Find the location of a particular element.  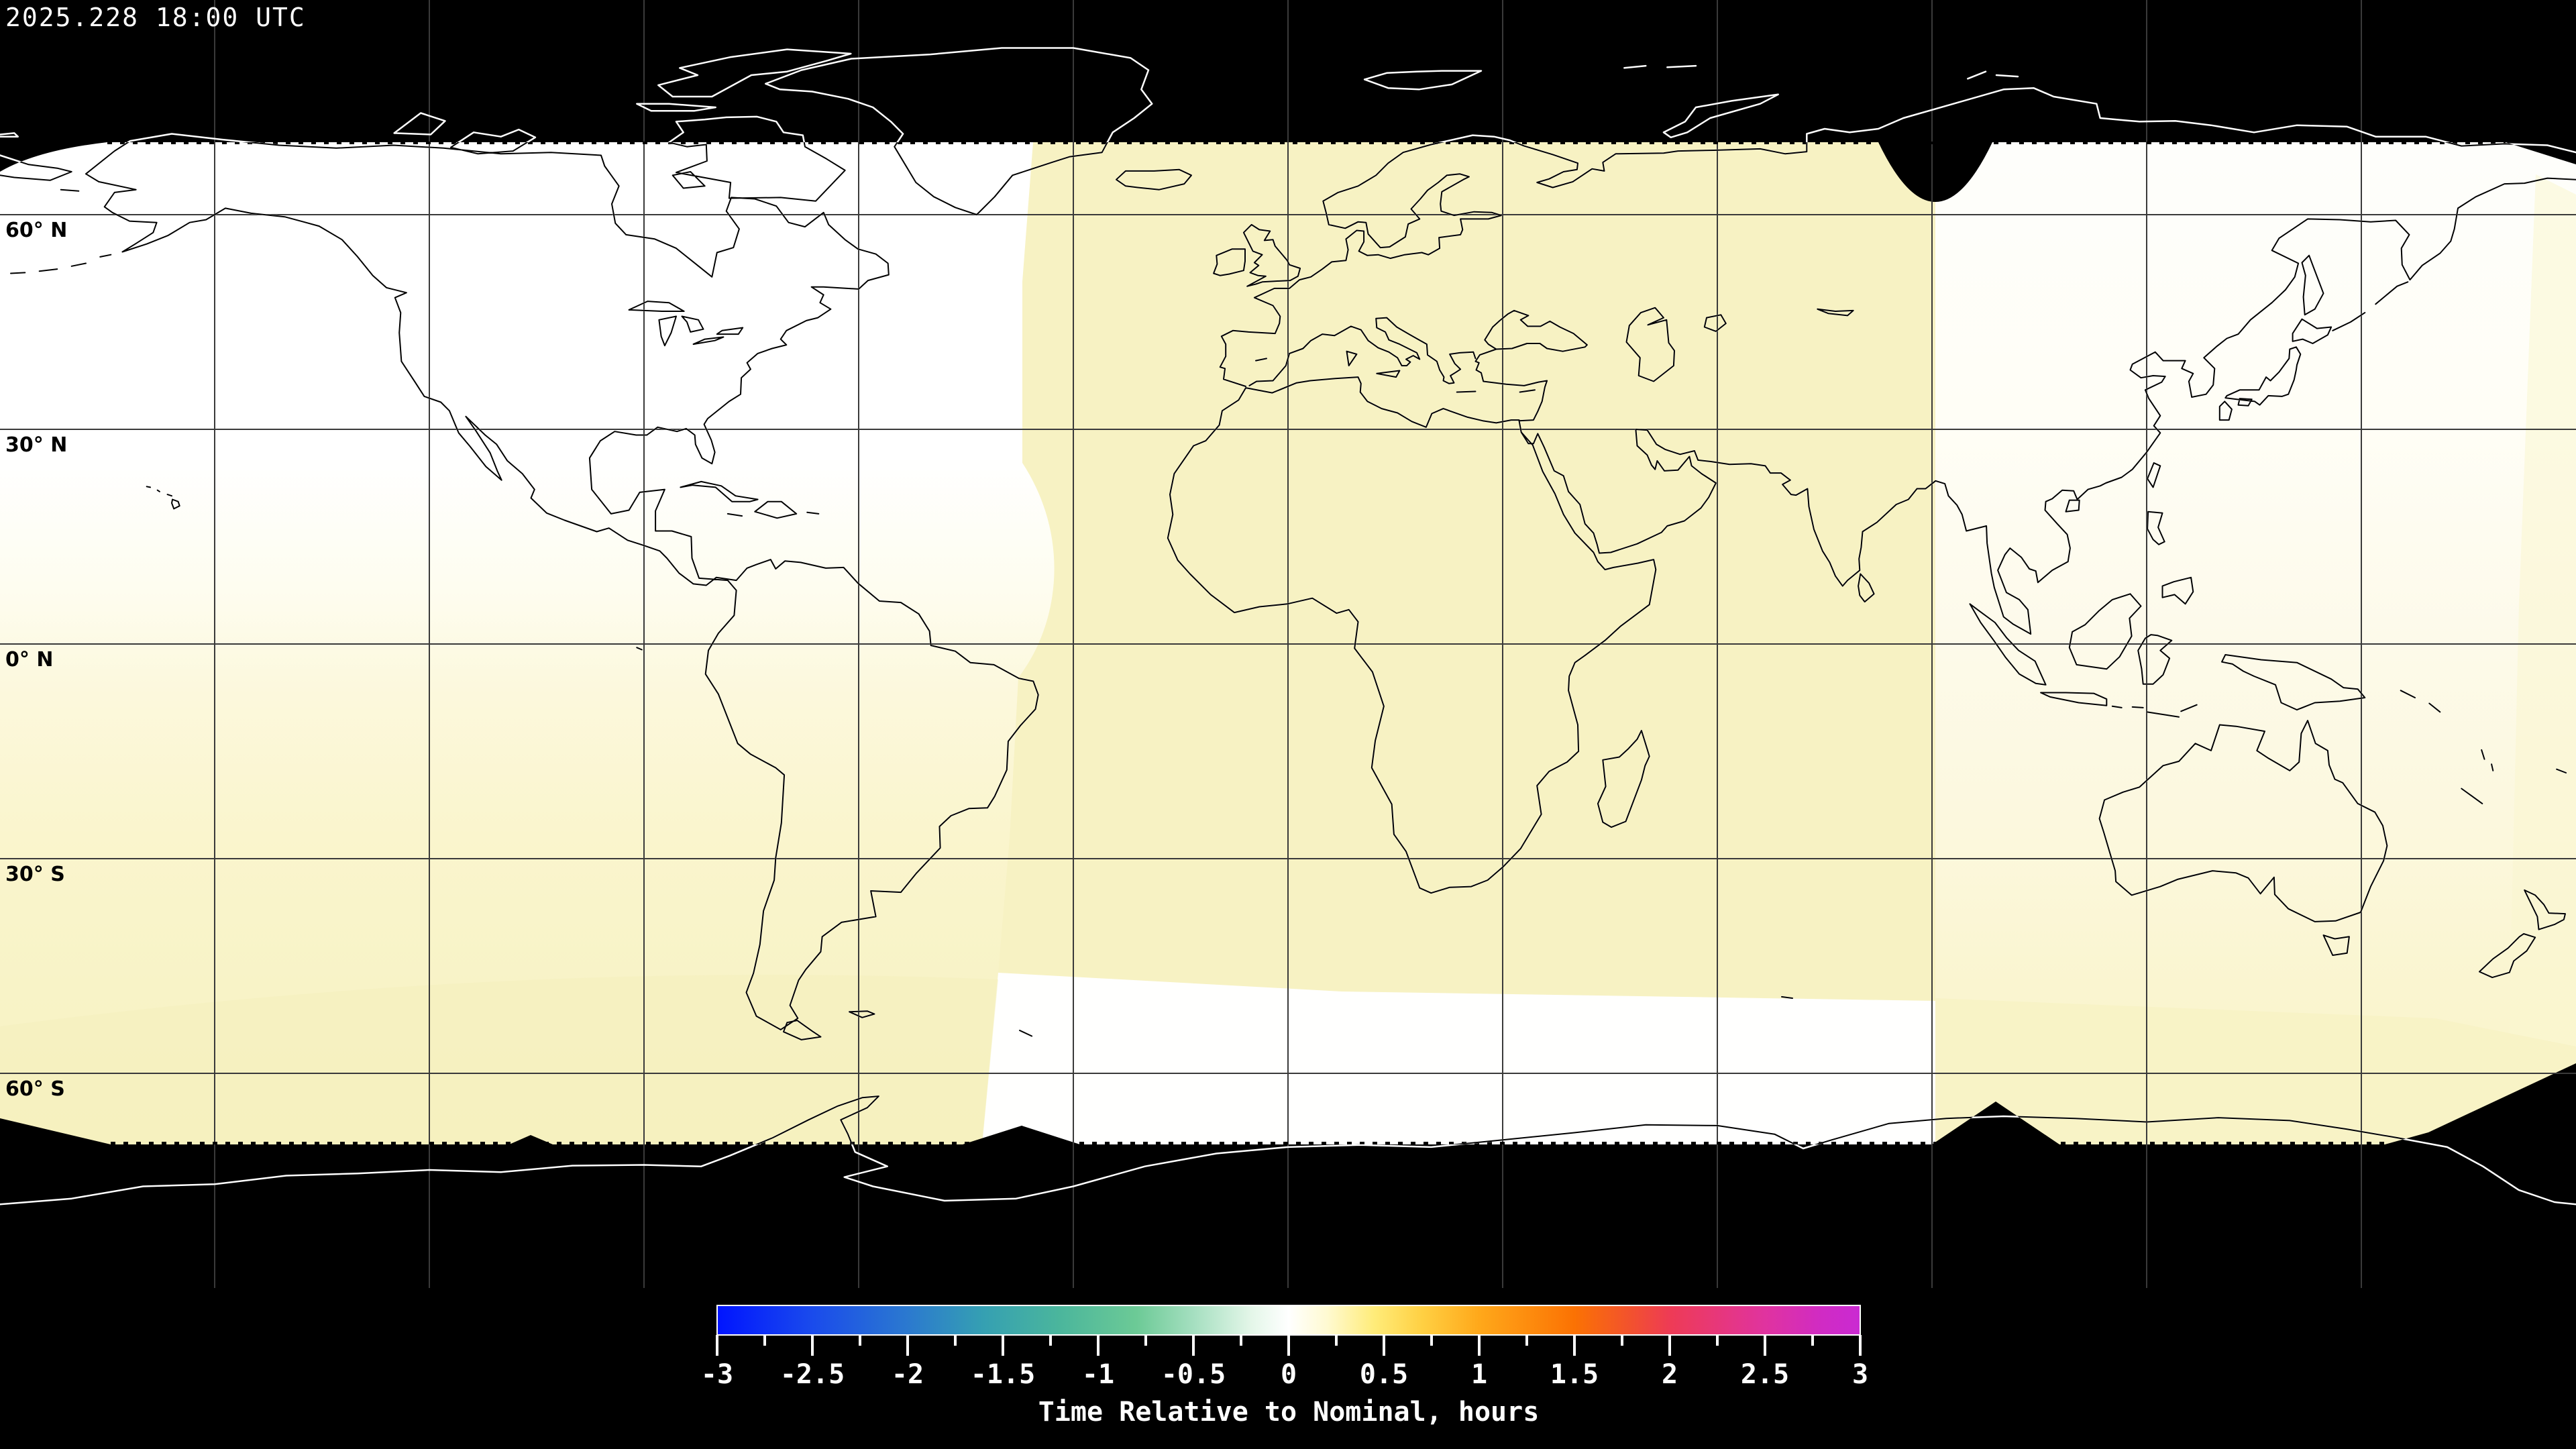

sector-farright-yellow-overlay is located at coordinates (2542, 610).